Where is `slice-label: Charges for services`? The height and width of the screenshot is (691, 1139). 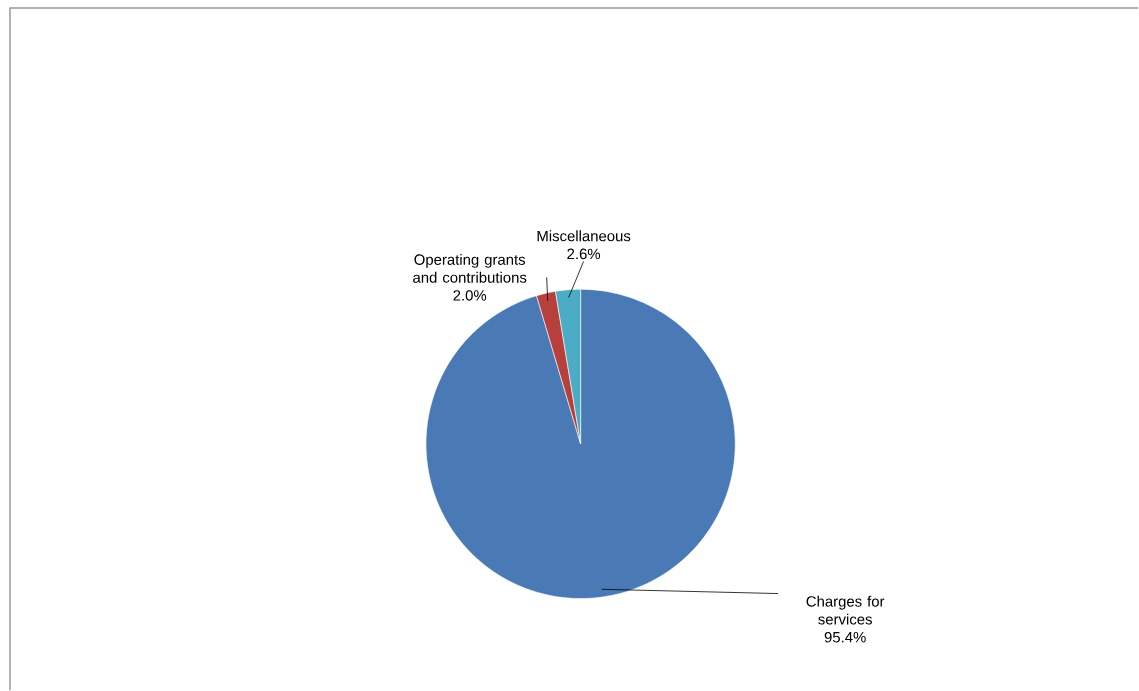
slice-label: Charges for services is located at coordinates (845, 610).